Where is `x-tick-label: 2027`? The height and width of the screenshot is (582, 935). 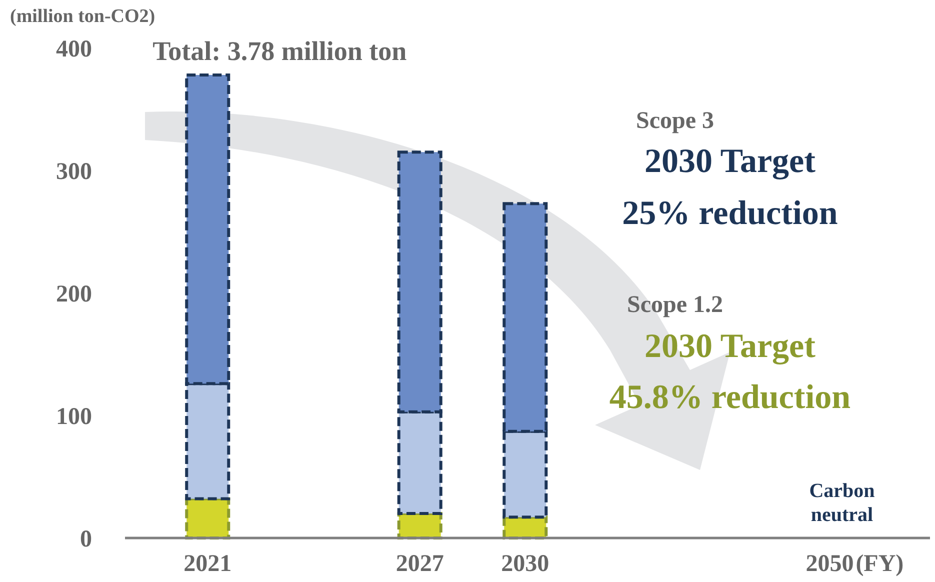
x-tick-label: 2027 is located at coordinates (420, 564).